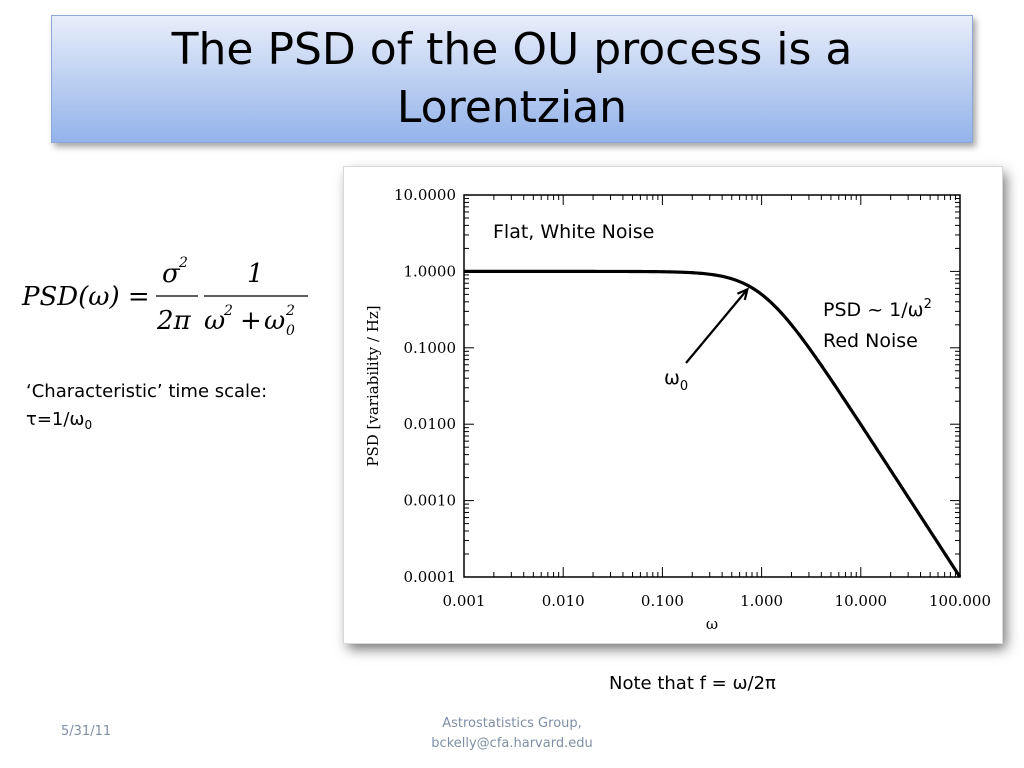  I want to click on equation-sigma: σ, so click(171, 274).